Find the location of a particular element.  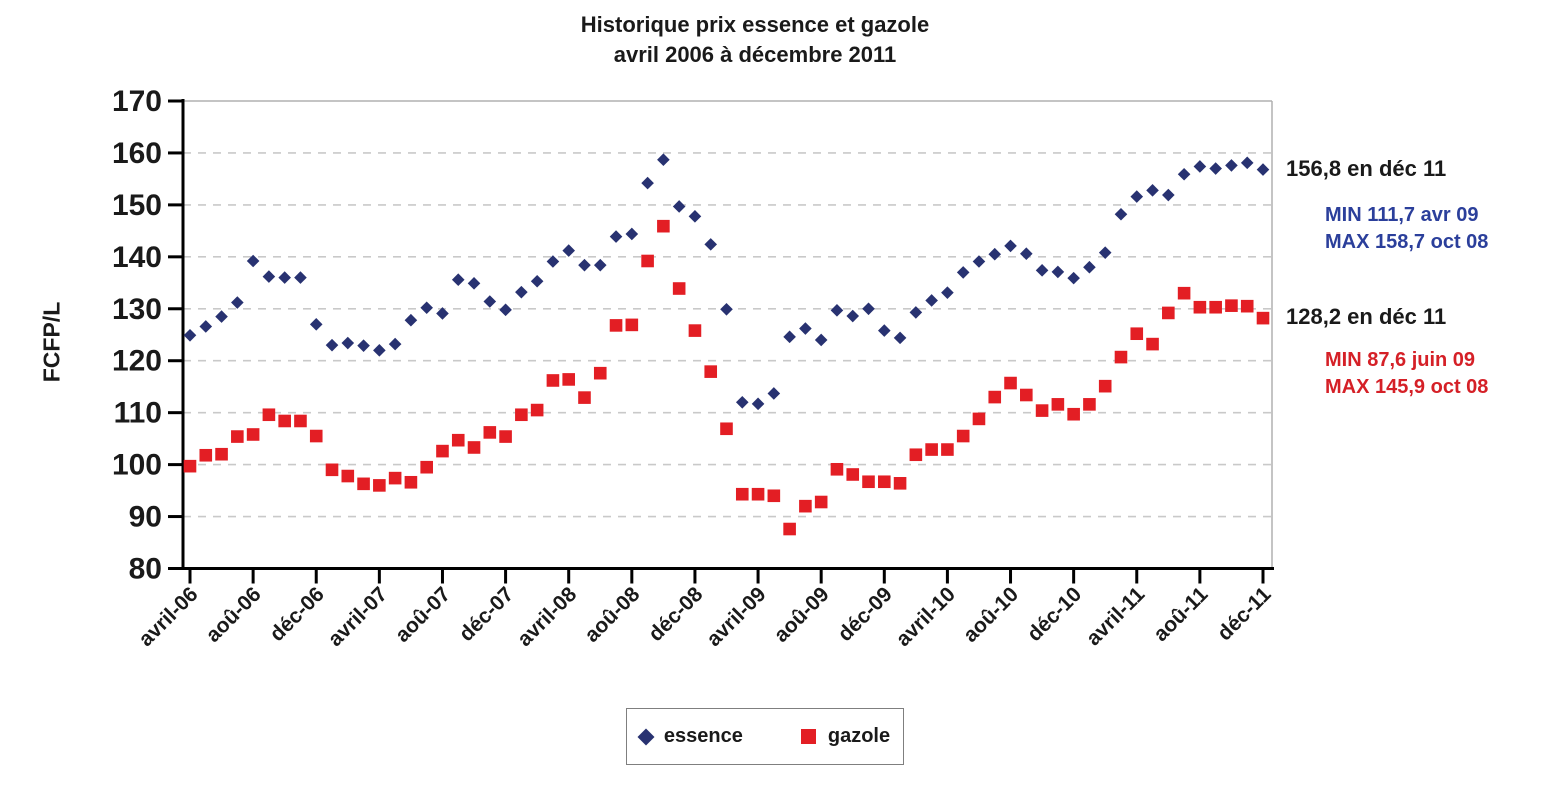

y-tick-label: 100 is located at coordinates (137, 465).